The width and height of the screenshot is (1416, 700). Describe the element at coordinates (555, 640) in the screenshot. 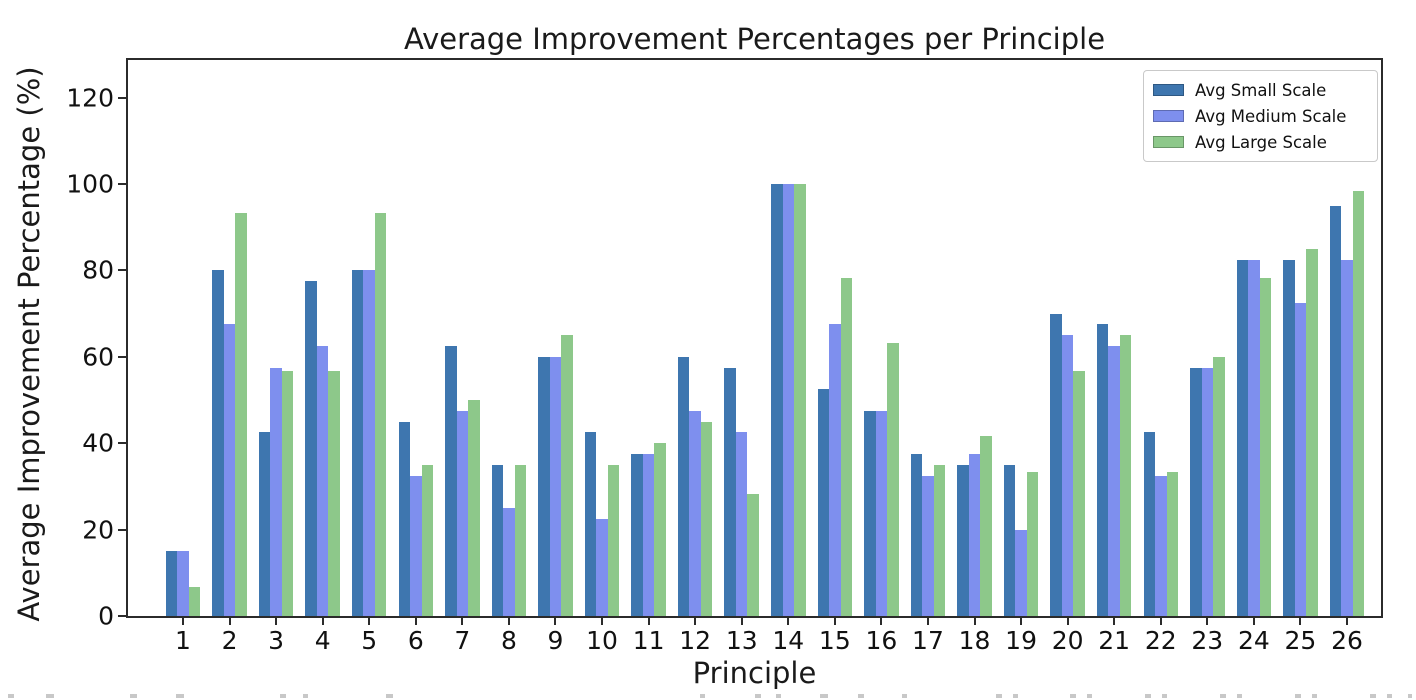

I see `x-tick-label-9: 9` at that location.